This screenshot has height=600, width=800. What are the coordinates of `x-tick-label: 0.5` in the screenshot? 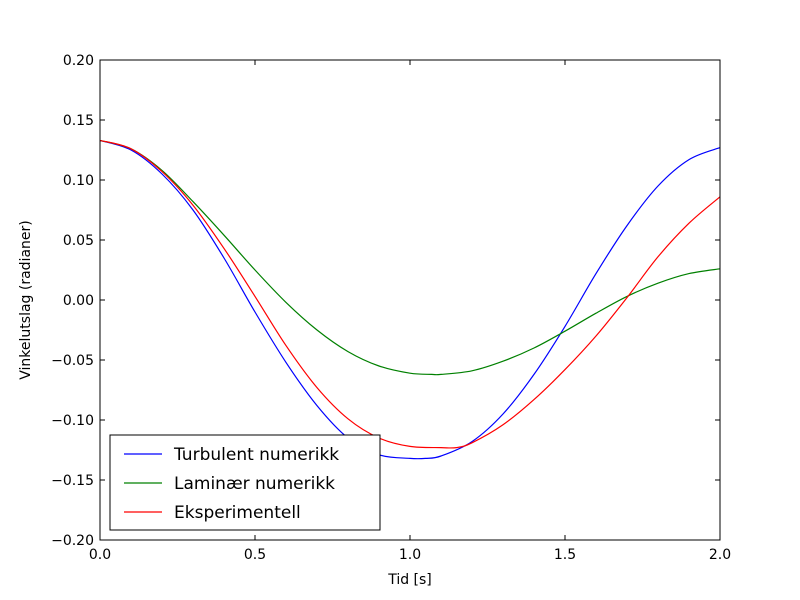 It's located at (255, 555).